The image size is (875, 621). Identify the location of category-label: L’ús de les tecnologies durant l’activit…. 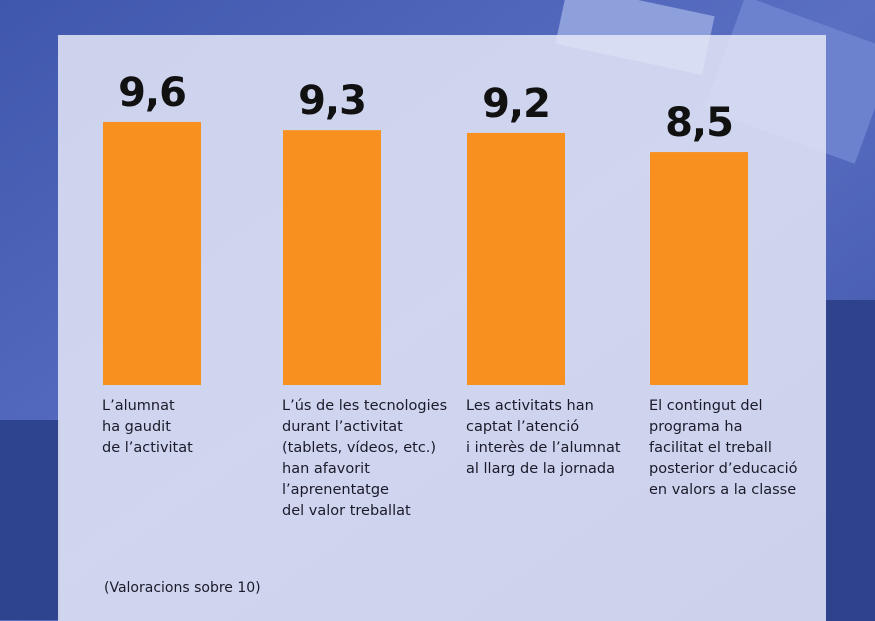
(365, 458).